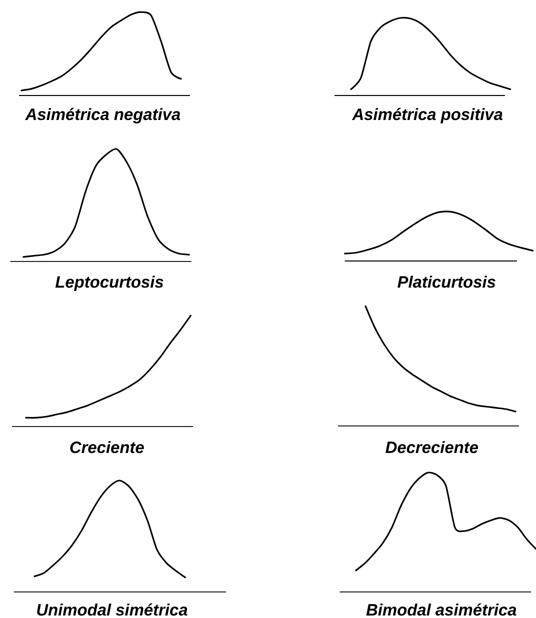 This screenshot has width=536, height=618. Describe the element at coordinates (109, 283) in the screenshot. I see `x-axis-title: Leptocurtosis` at that location.